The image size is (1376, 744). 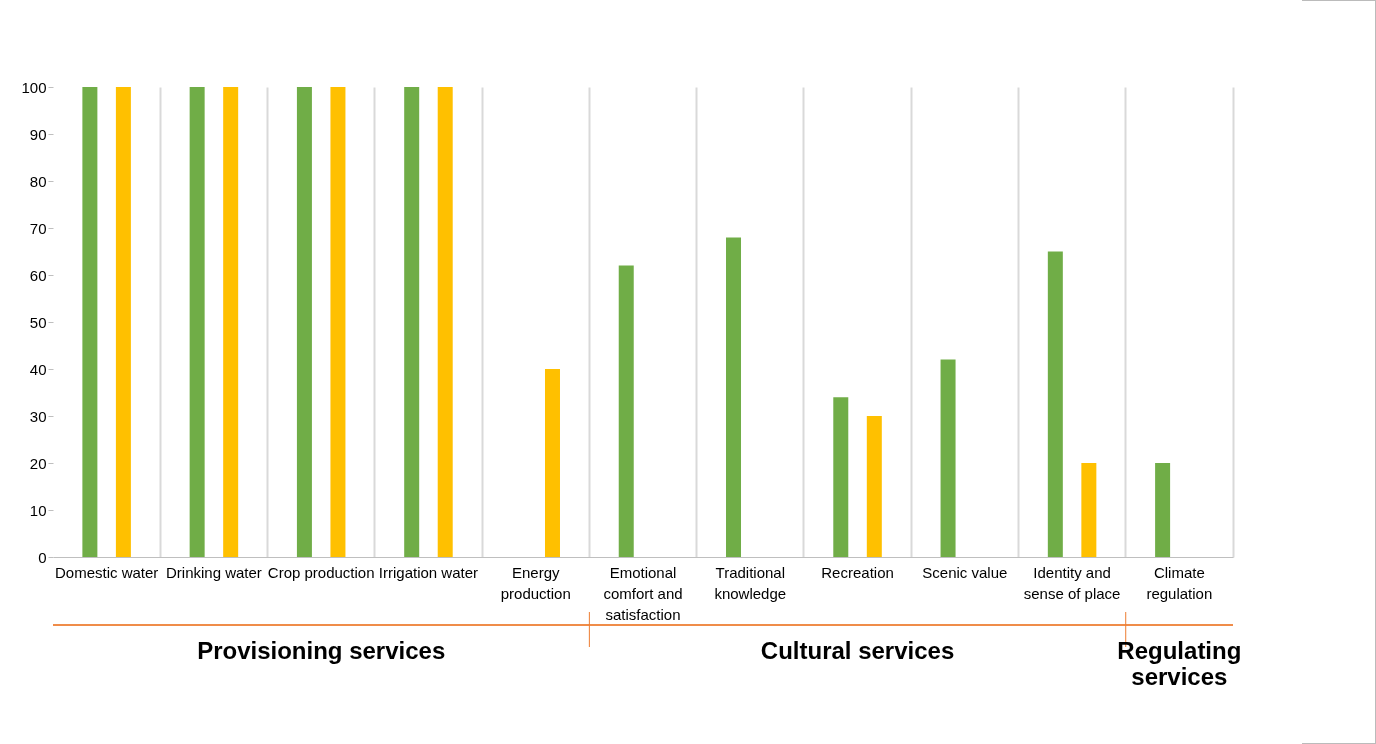 I want to click on y-tick-label: 50, so click(x=38, y=322).